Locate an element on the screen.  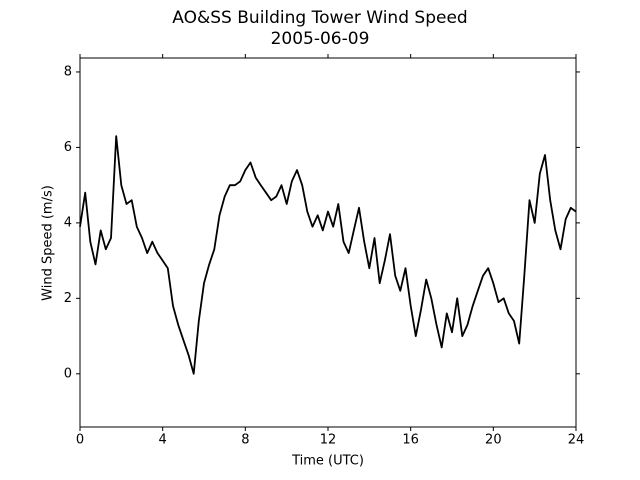
y-tick-label: 6 is located at coordinates (68, 147).